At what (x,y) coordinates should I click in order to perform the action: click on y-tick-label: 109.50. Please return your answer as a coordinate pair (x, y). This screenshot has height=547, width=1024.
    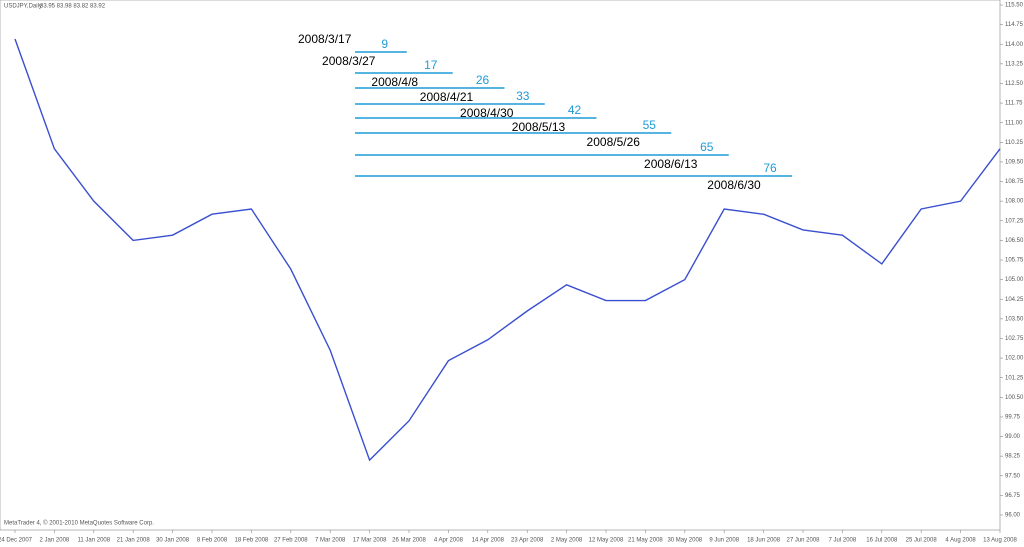
    Looking at the image, I should click on (1014, 163).